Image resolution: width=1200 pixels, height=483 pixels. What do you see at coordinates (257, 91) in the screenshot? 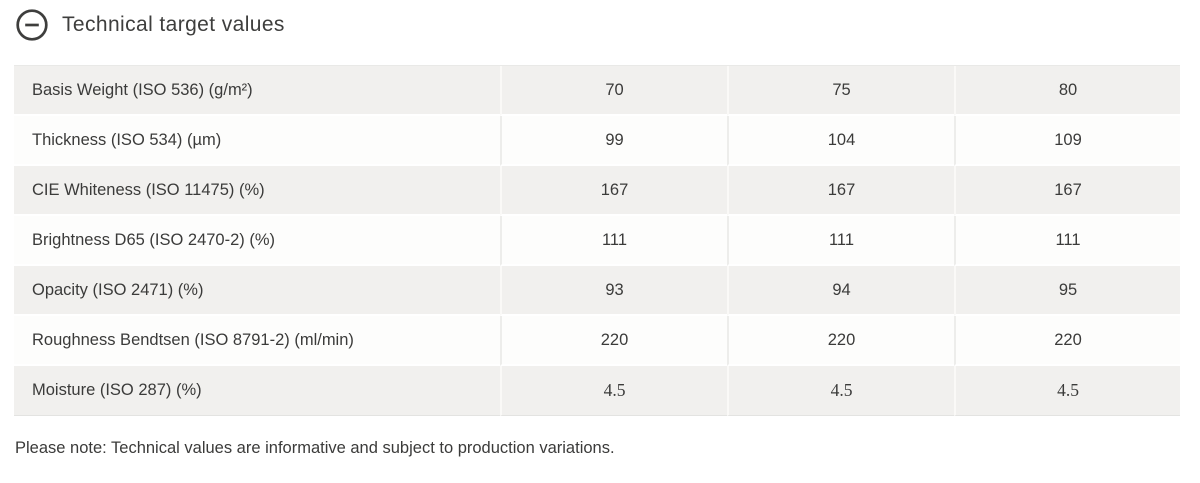
I see `row-label: Basis Weight (ISO 536) (g/m²)` at bounding box center [257, 91].